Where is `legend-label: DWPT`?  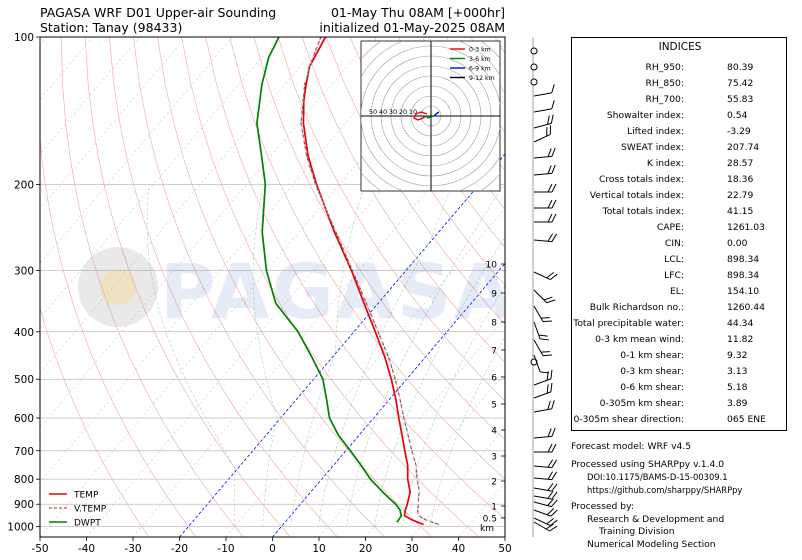 legend-label: DWPT is located at coordinates (87, 524).